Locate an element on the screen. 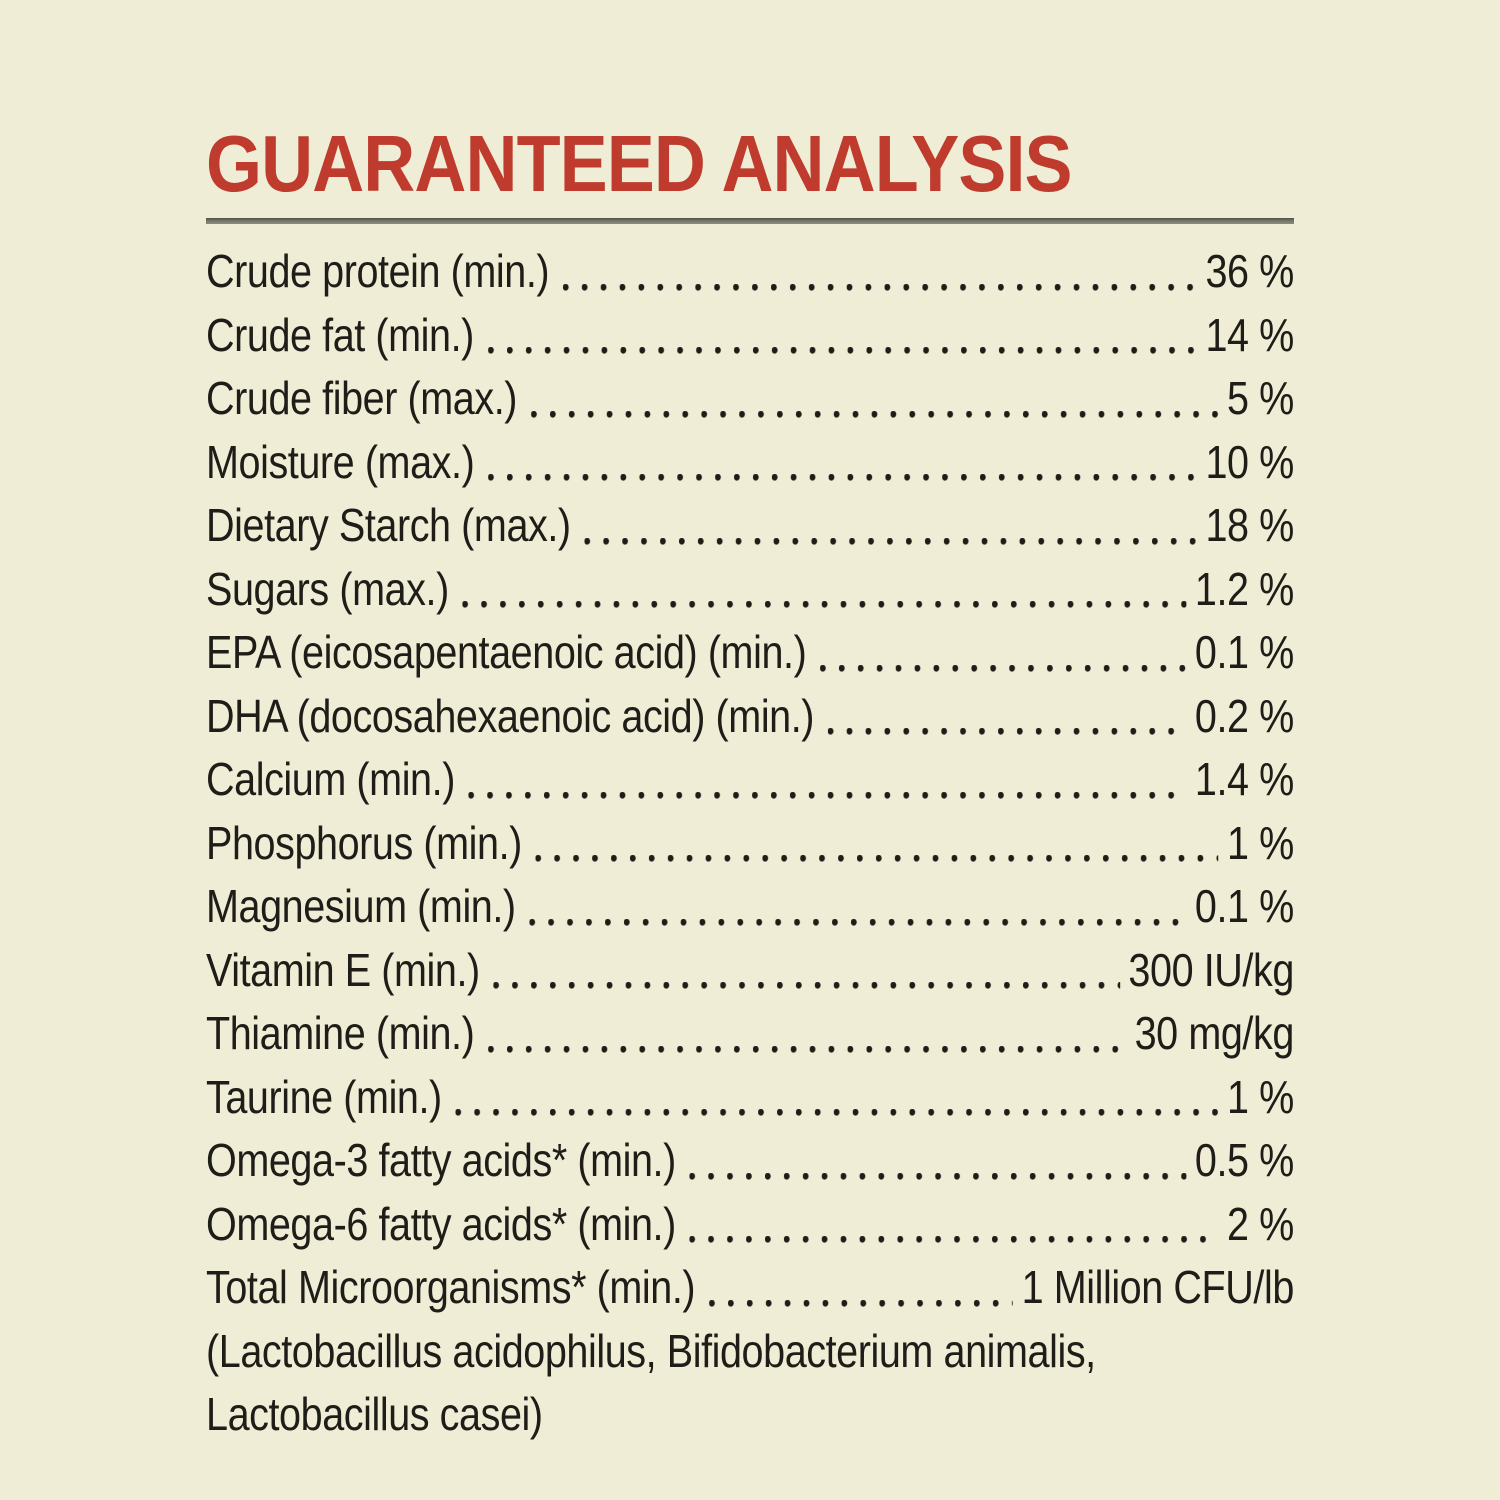  nutrient-label: Sugars (max.) is located at coordinates (327, 588).